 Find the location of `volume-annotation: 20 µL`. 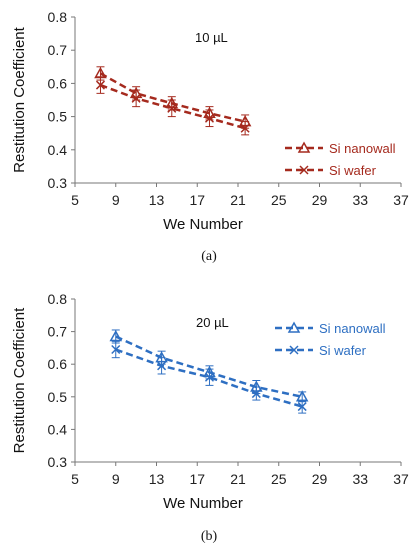

volume-annotation: 20 µL is located at coordinates (212, 322).